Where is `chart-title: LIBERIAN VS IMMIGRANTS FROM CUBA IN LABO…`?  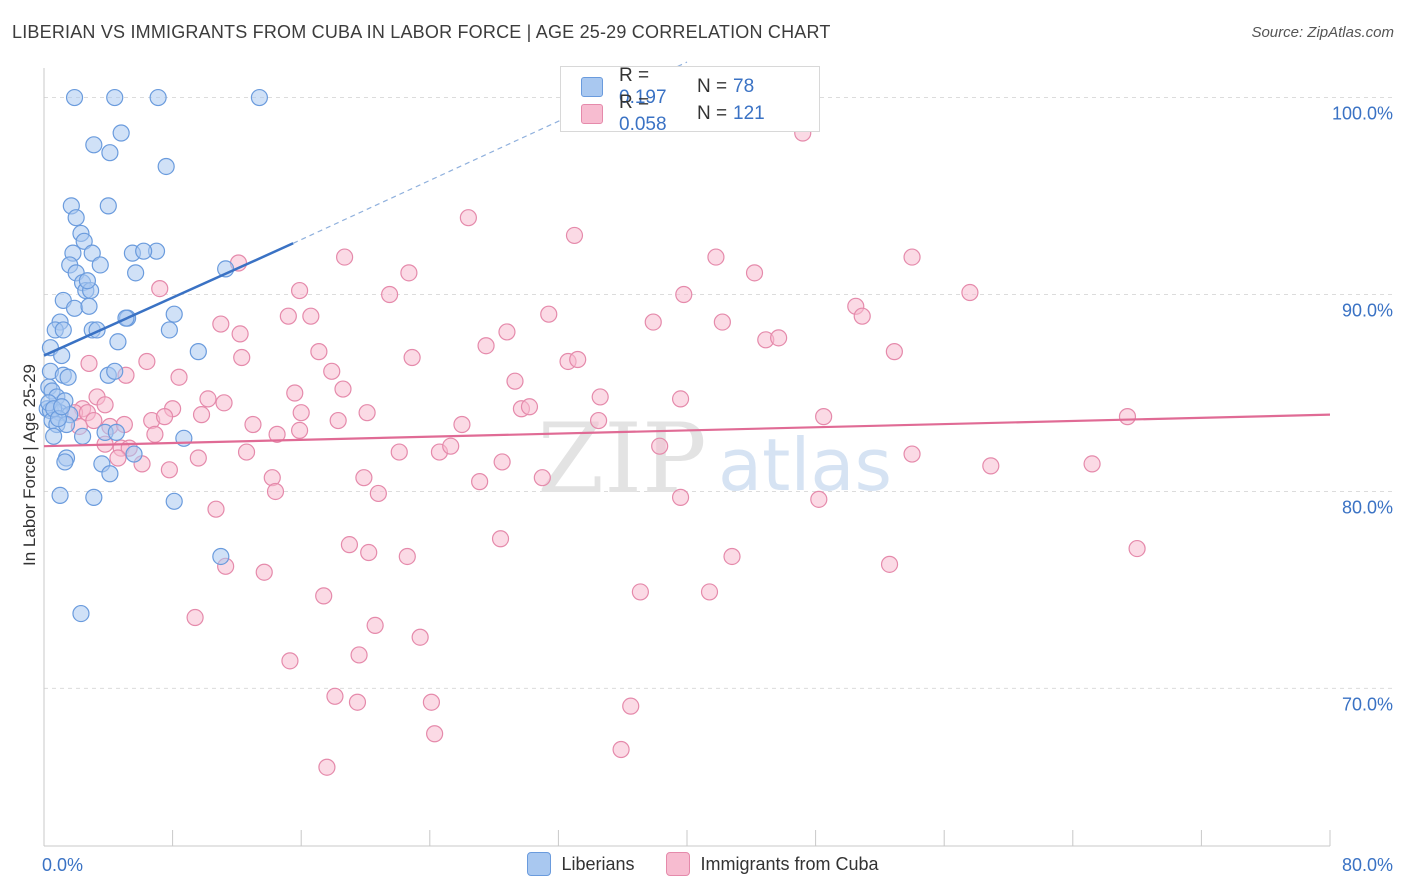 chart-title: LIBERIAN VS IMMIGRANTS FROM CUBA IN LABO… is located at coordinates (421, 32).